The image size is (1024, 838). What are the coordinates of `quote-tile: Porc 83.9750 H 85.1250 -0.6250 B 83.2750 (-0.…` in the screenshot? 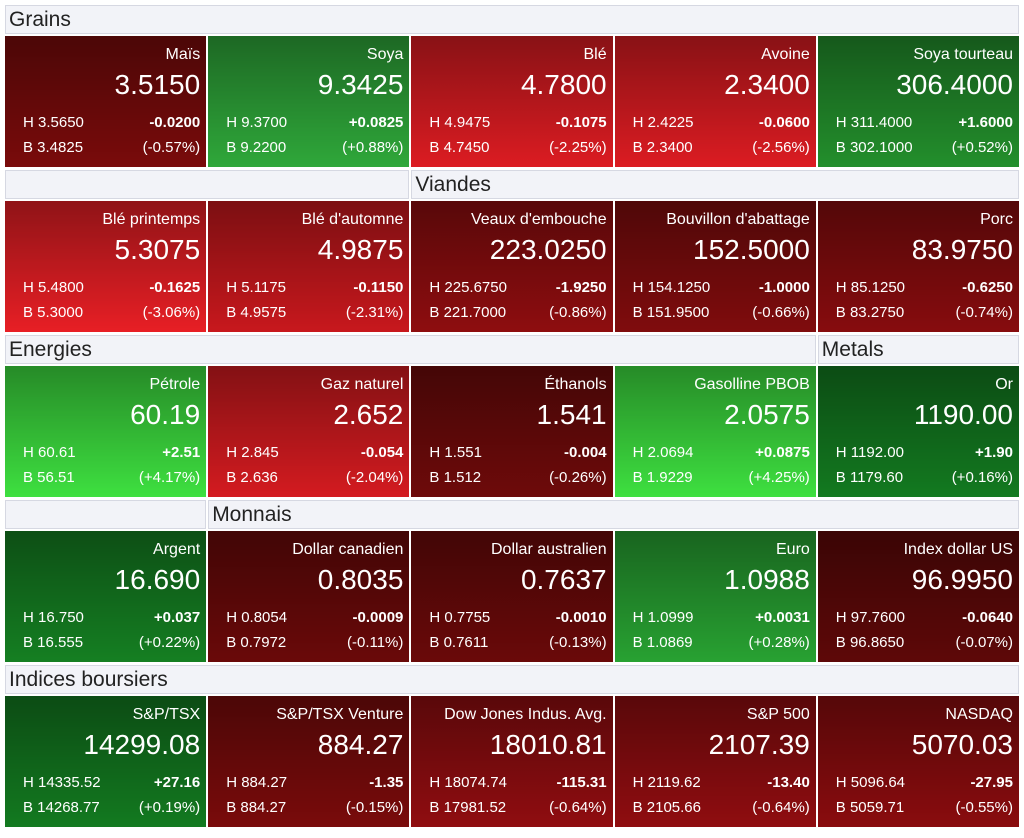 It's located at (918, 266).